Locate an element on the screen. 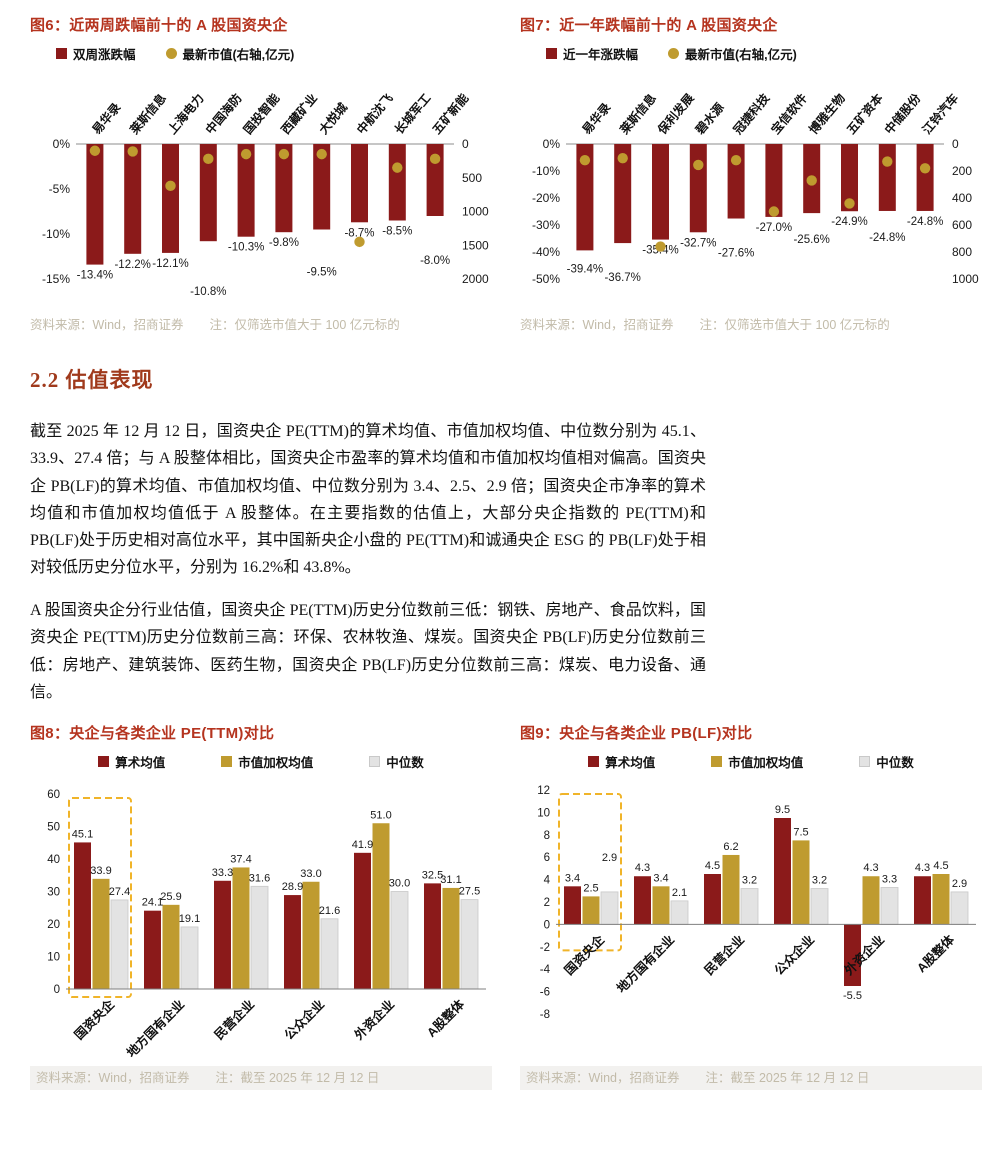  svg-text: 五矿资本 is located at coordinates (864, 114).